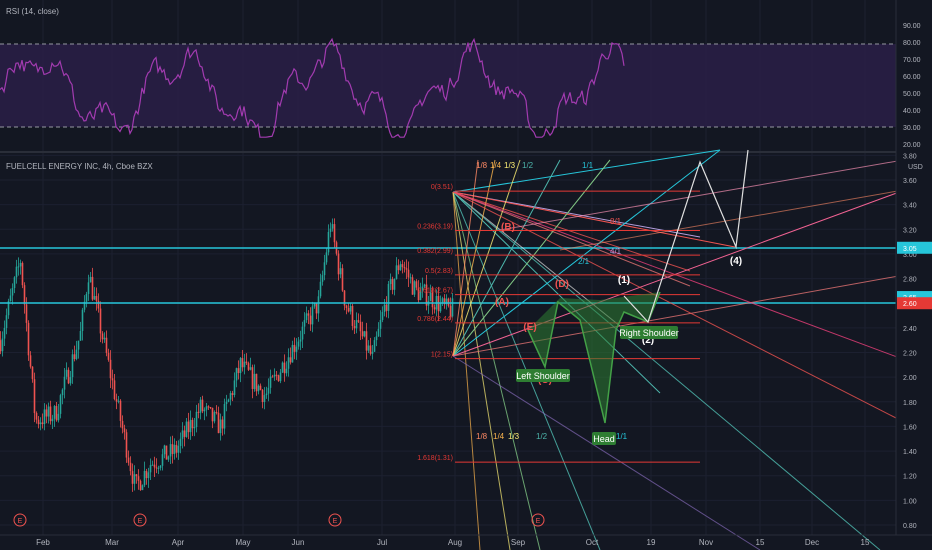  I want to click on price-badge-label: 2.60, so click(910, 304).